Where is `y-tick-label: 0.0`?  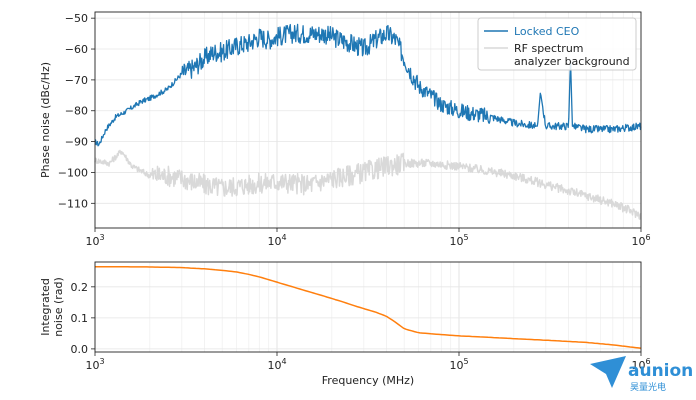 y-tick-label: 0.0 is located at coordinates (80, 349).